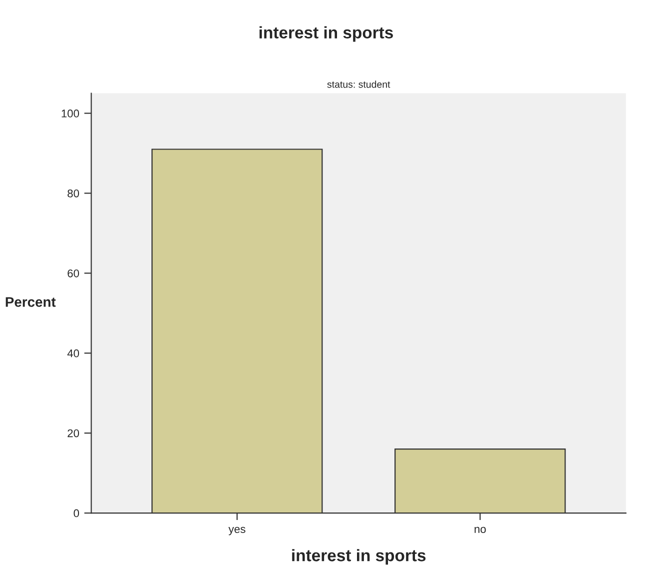  Describe the element at coordinates (74, 433) in the screenshot. I see `y-tick-label: 20` at that location.